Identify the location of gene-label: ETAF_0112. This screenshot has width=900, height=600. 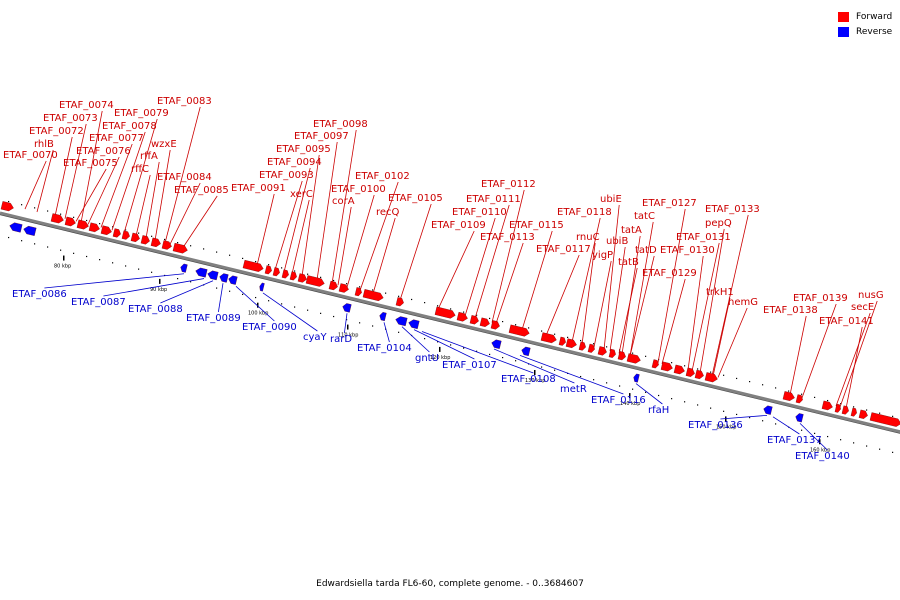
(508, 184).